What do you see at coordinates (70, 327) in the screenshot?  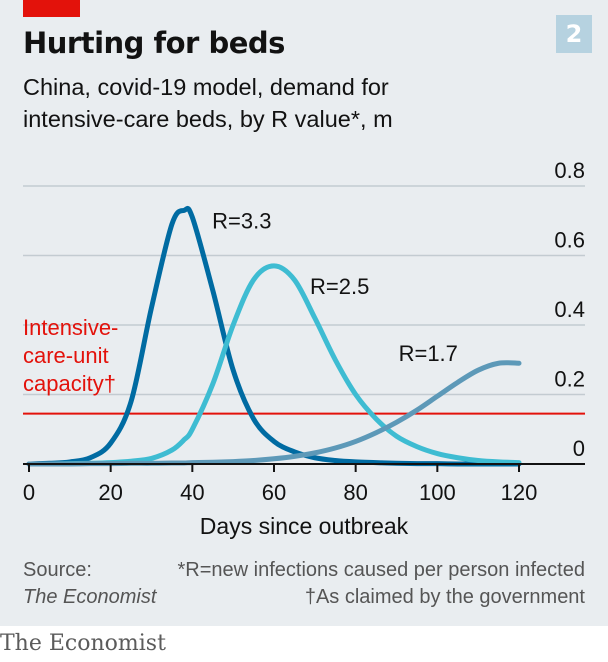 I see `capacity-label-line-1: Intensive-` at bounding box center [70, 327].